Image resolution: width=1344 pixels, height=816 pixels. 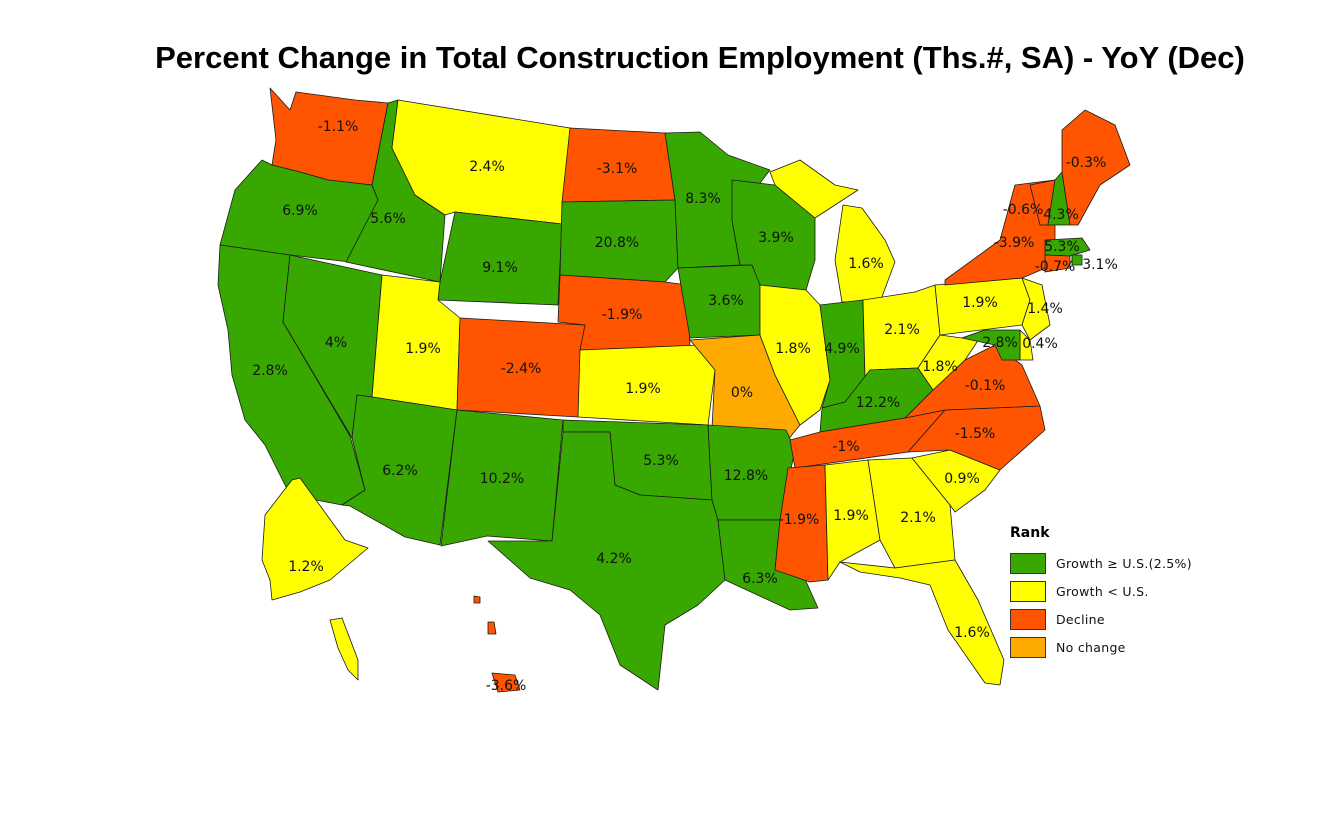 What do you see at coordinates (1023, 210) in the screenshot?
I see `state-value-label-vt: -0.6%` at bounding box center [1023, 210].